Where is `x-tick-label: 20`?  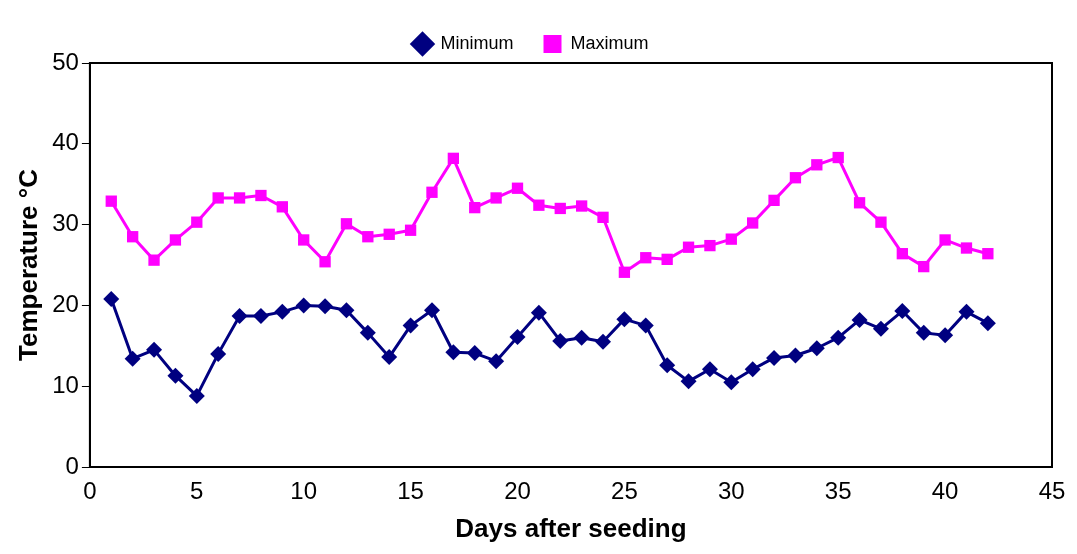 x-tick-label: 20 is located at coordinates (517, 491).